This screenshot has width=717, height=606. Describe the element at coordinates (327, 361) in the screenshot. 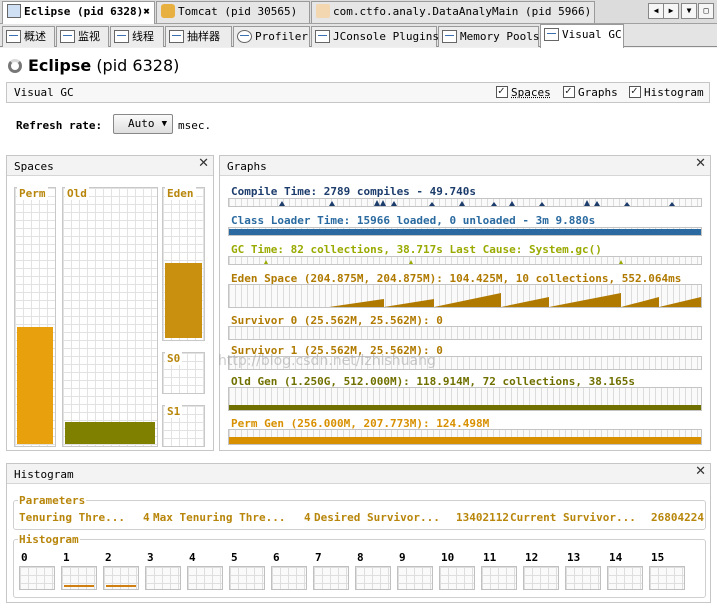

I see `watermark-text: http://blog.csdn.net/lzhishuang` at that location.